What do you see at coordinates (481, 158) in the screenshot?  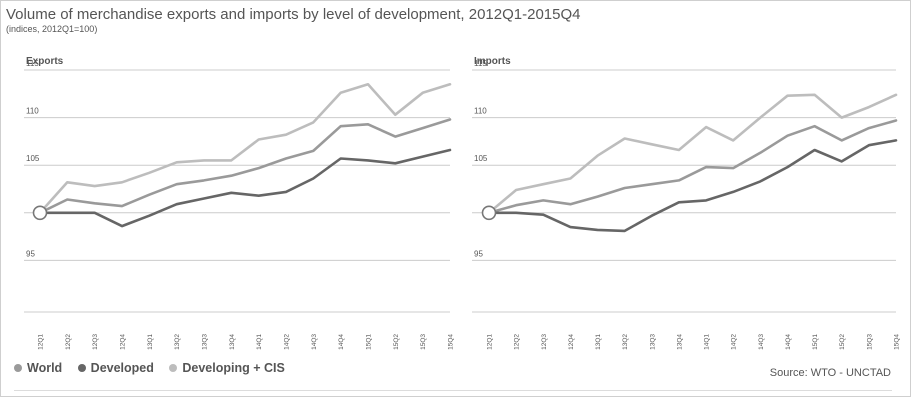 I see `imports-ytick-105: 105` at bounding box center [481, 158].